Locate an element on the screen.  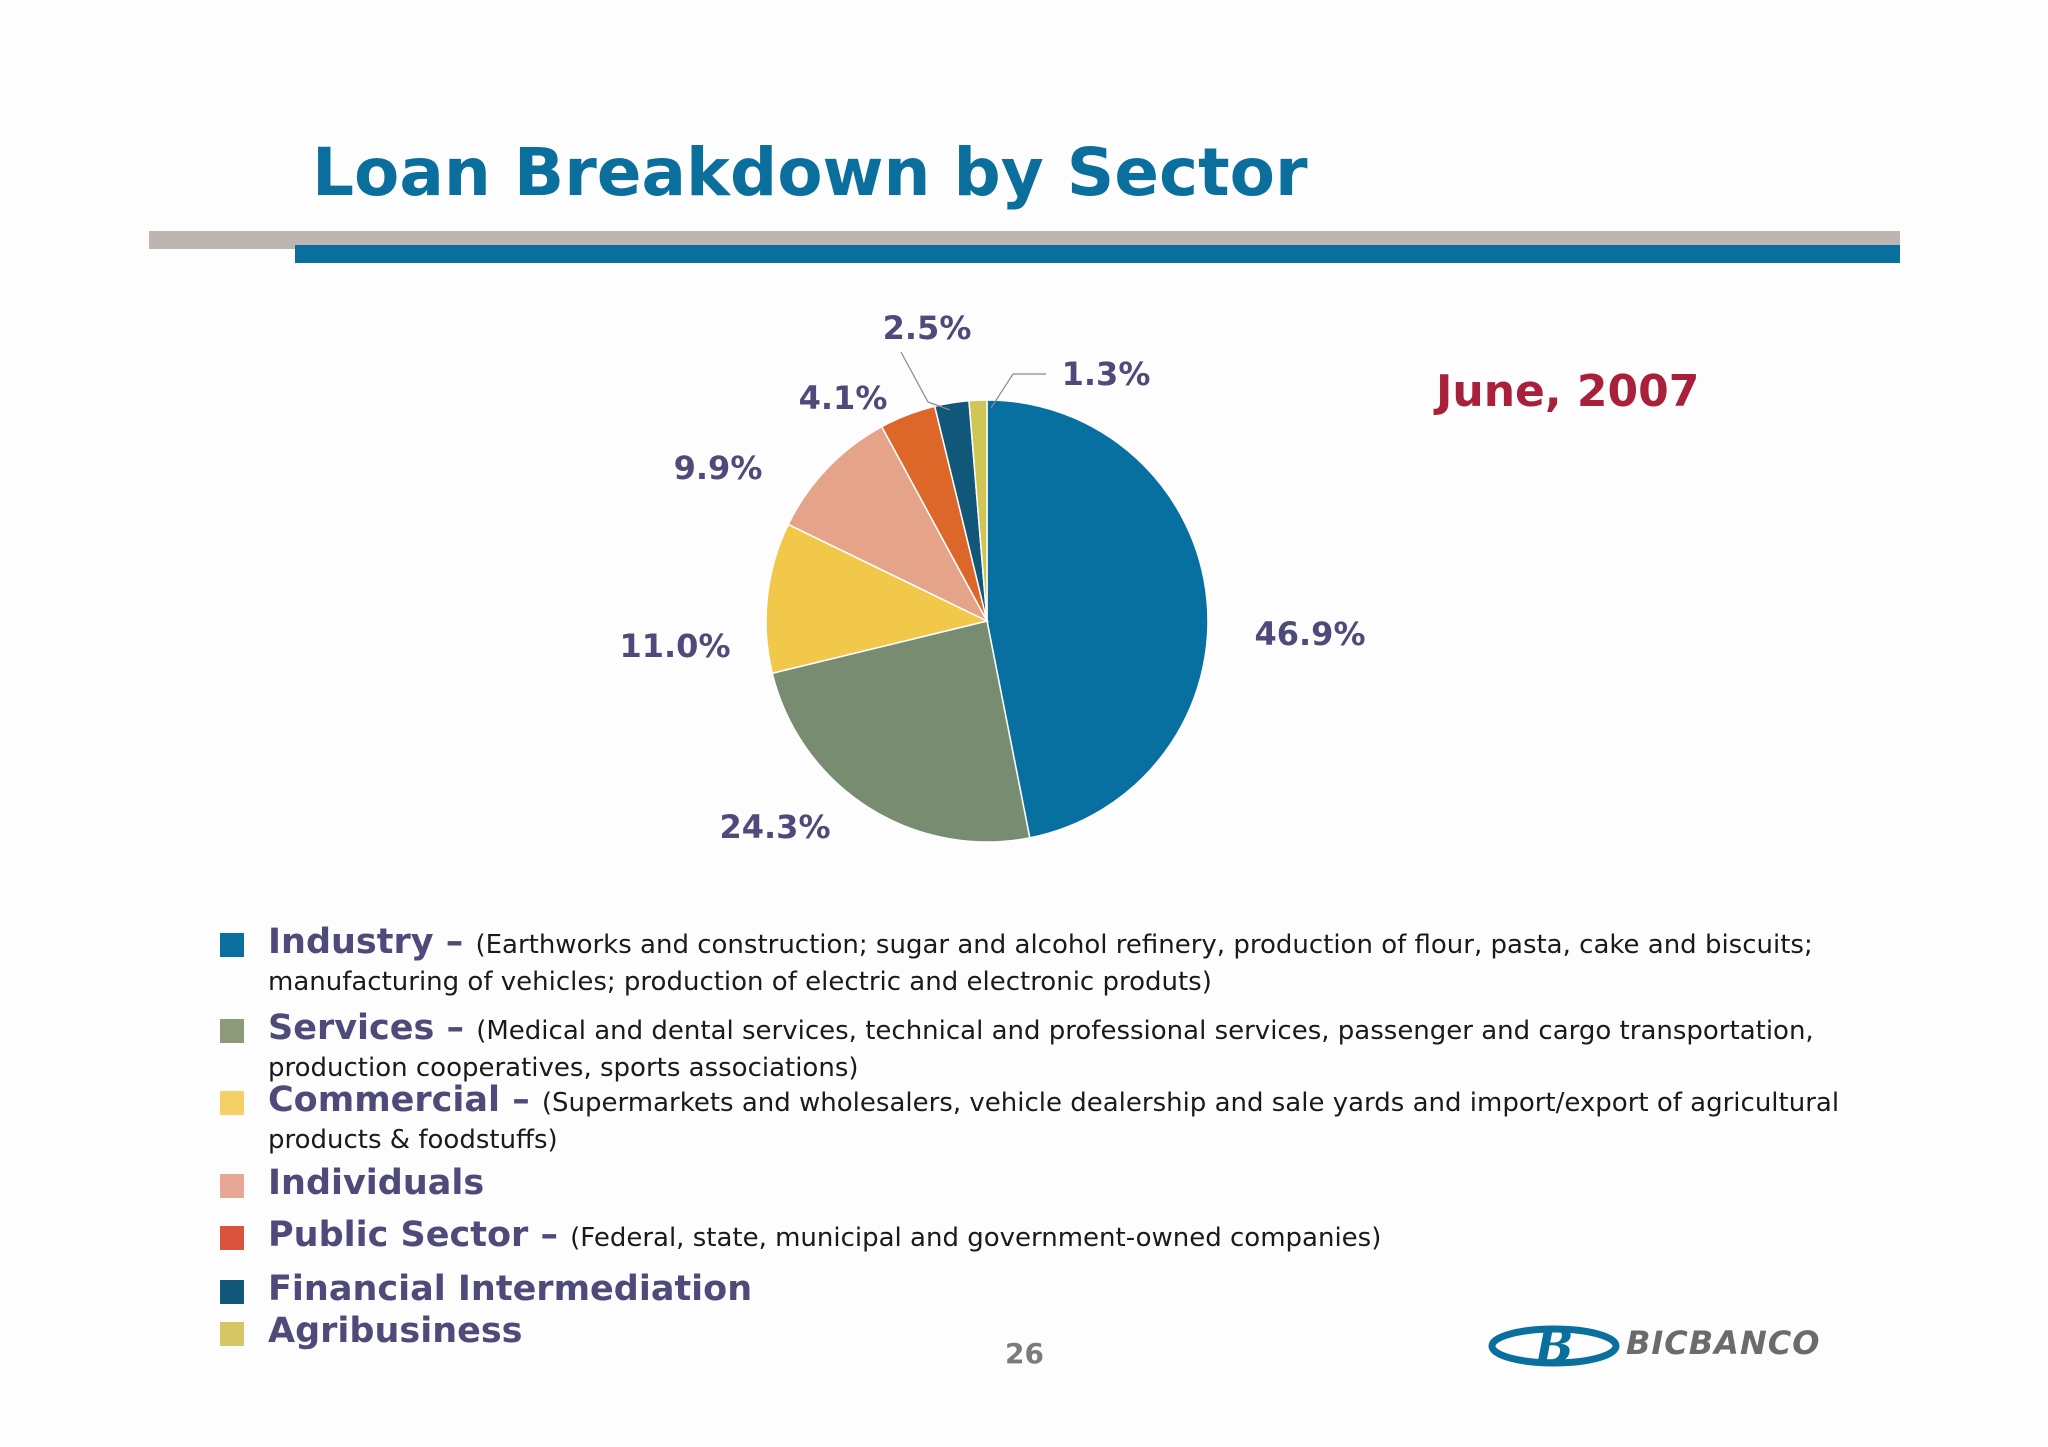
legend-text-individuals: Individuals is located at coordinates (1078, 1186).